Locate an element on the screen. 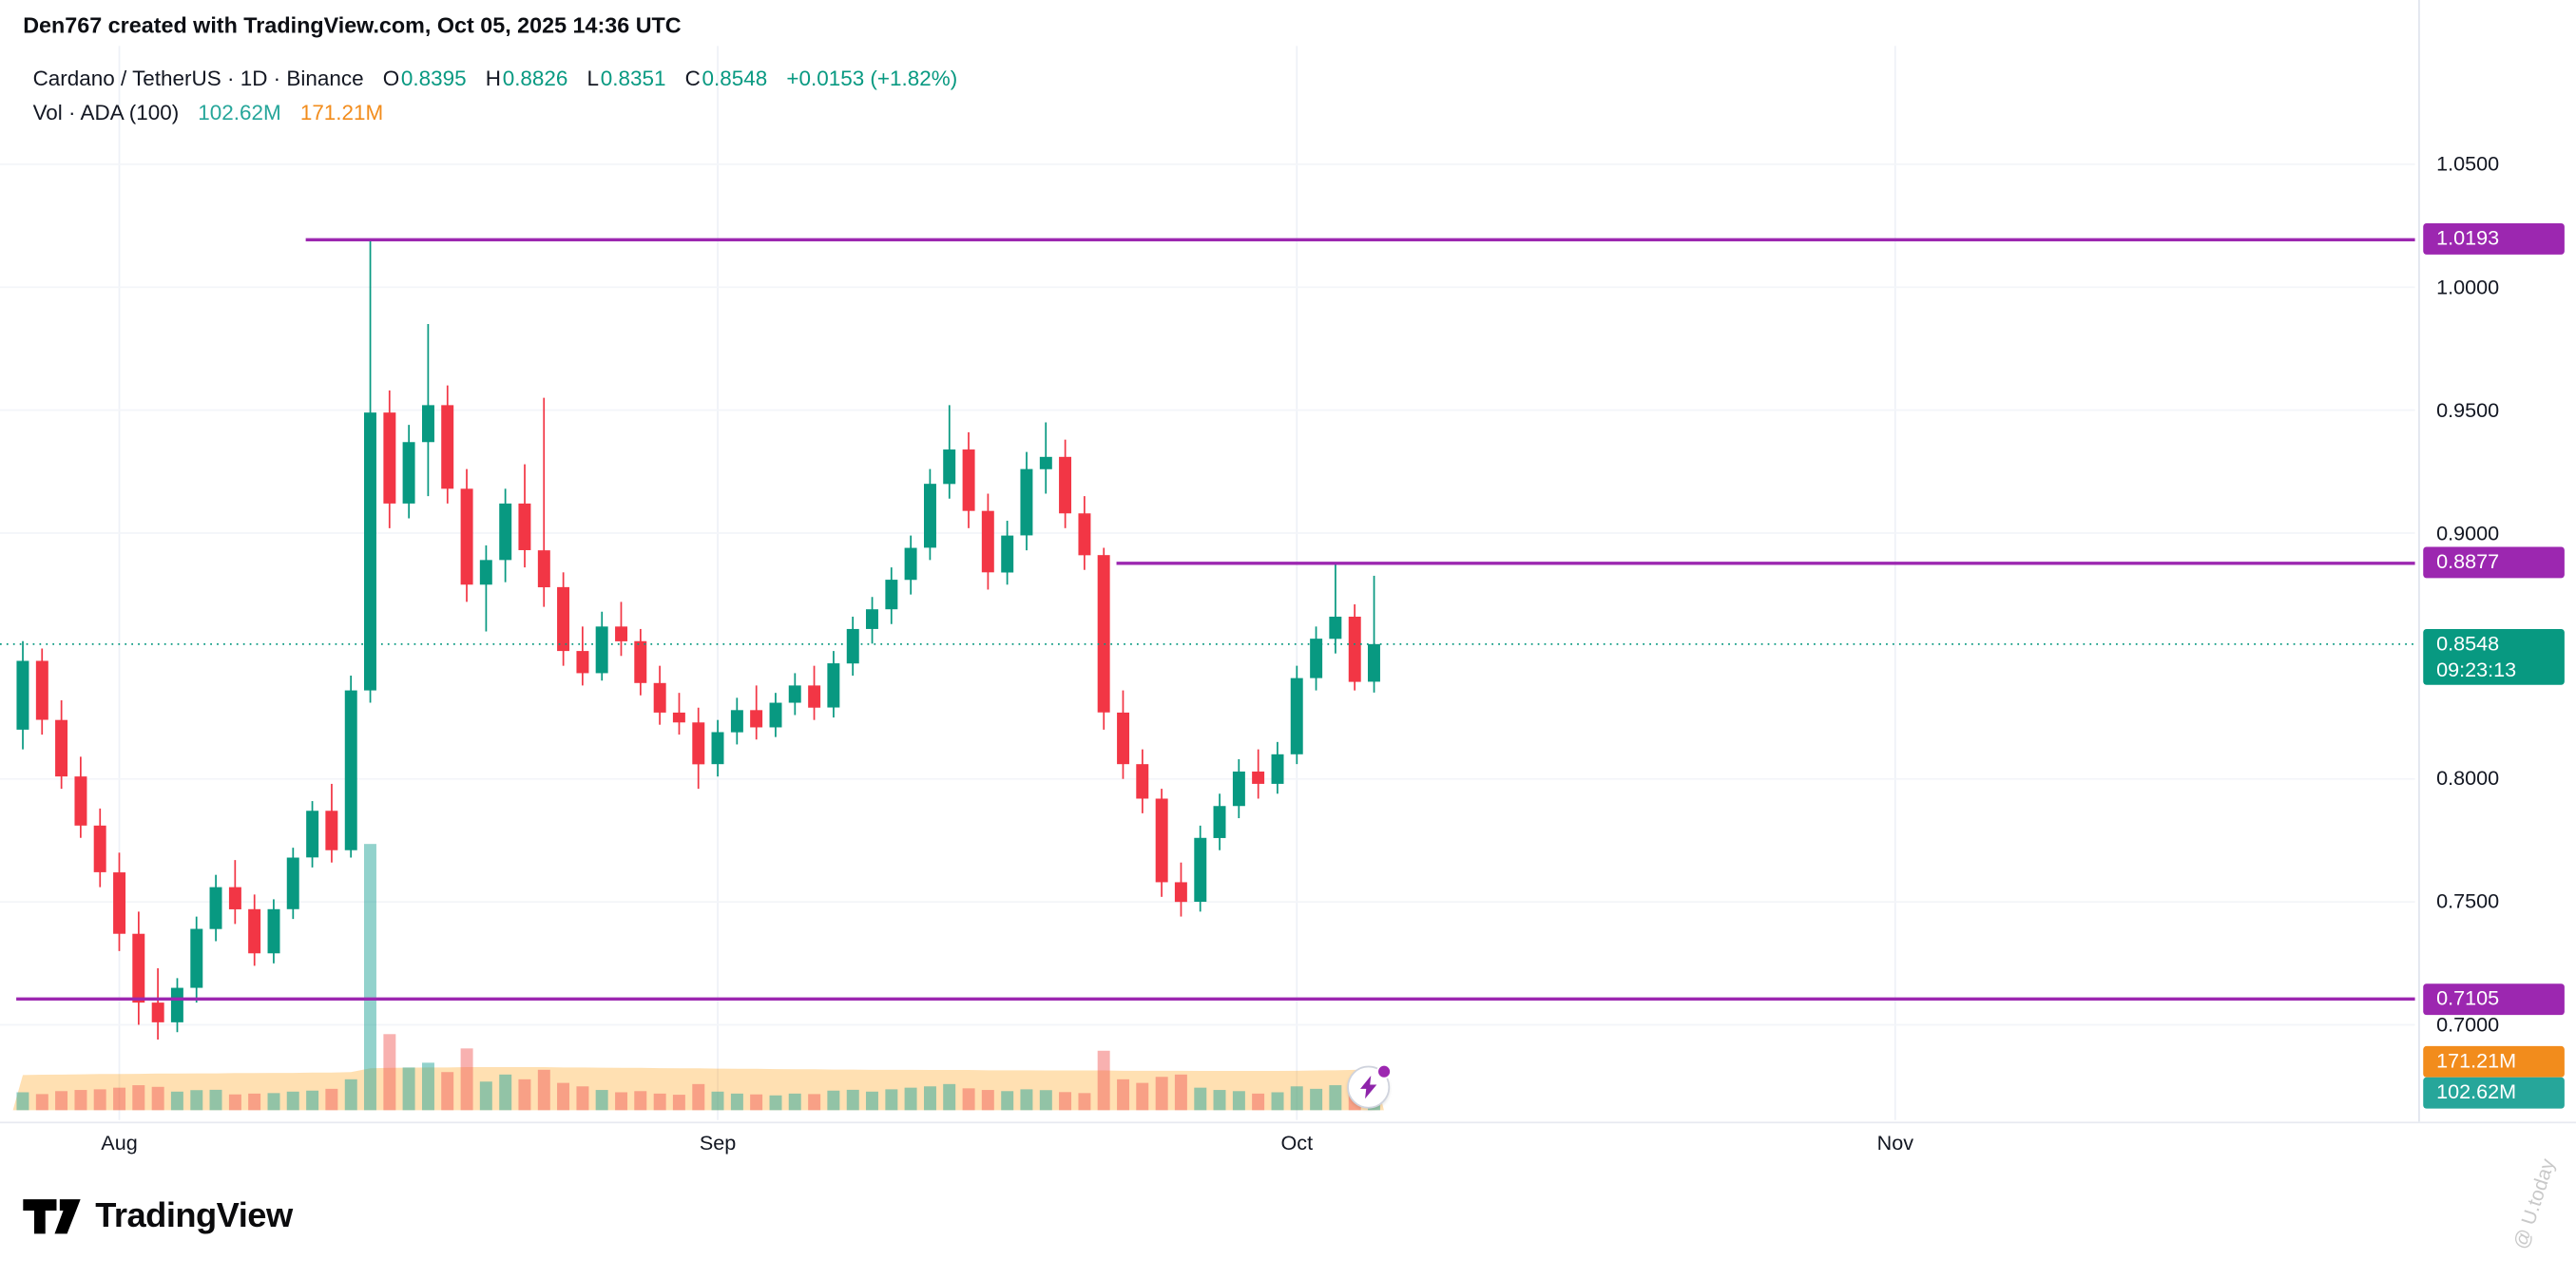  open-label: O is located at coordinates (391, 78).